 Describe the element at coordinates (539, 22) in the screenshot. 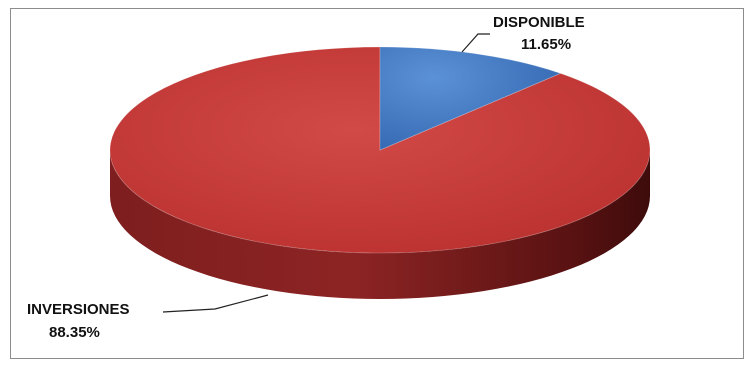

I see `label-disponible: DISPONIBLE` at that location.